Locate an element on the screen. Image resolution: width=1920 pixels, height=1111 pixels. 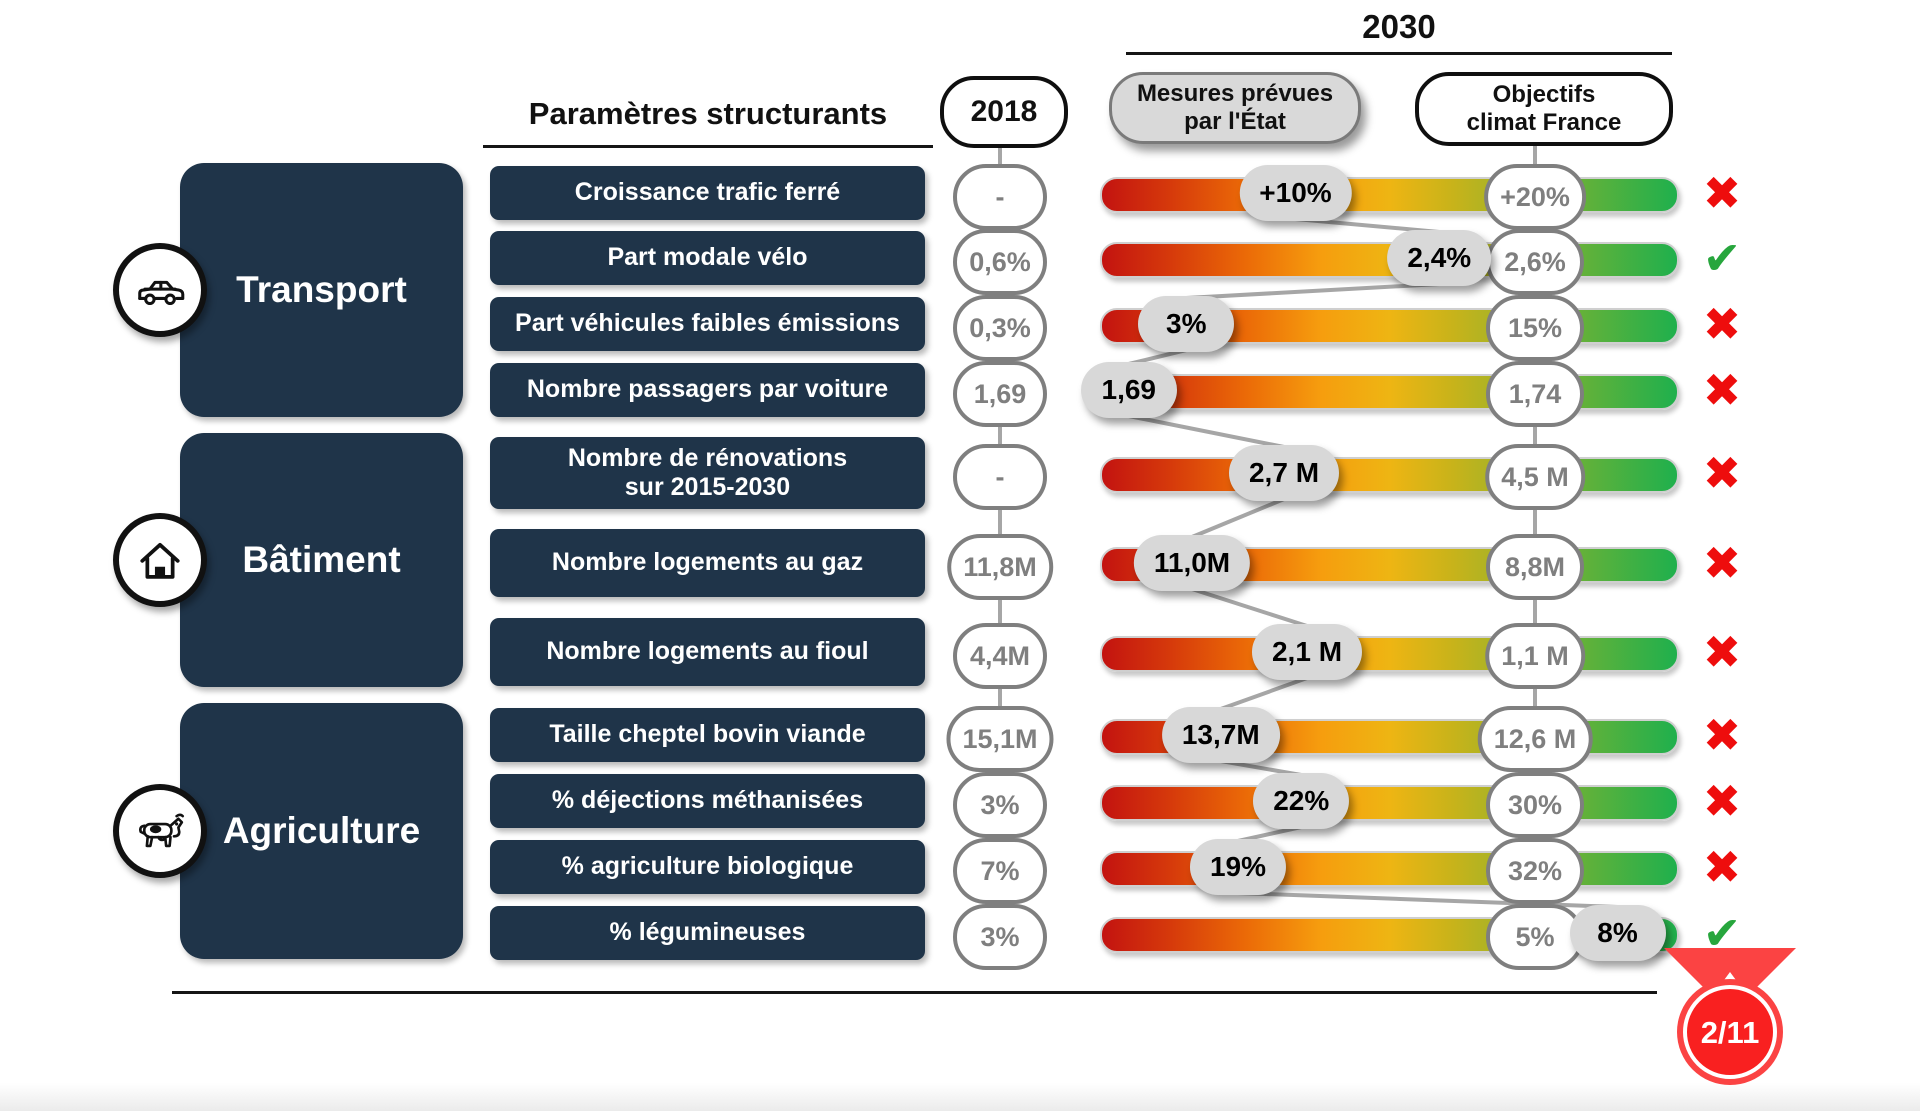
measure-badge: 8% is located at coordinates (1617, 933).